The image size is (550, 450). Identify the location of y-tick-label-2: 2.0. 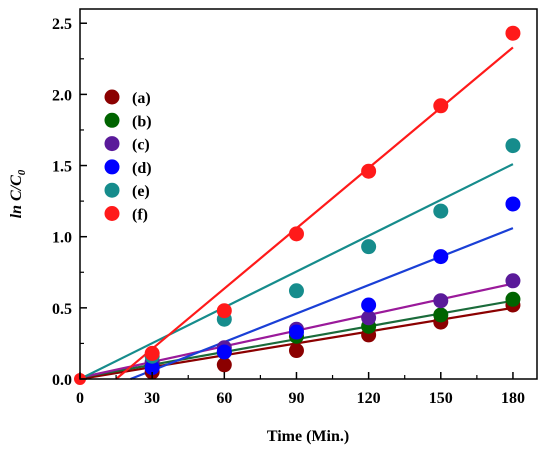
(62, 95).